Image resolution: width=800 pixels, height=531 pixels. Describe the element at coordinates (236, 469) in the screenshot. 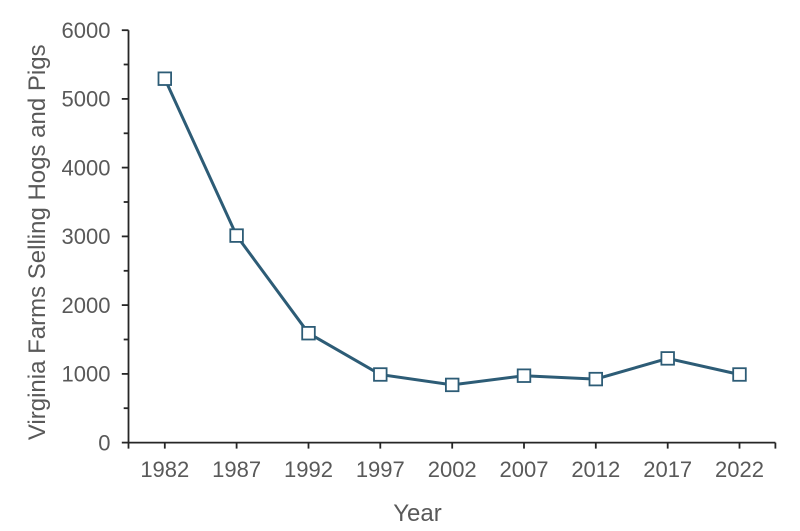

I see `svg-text: 1987` at that location.